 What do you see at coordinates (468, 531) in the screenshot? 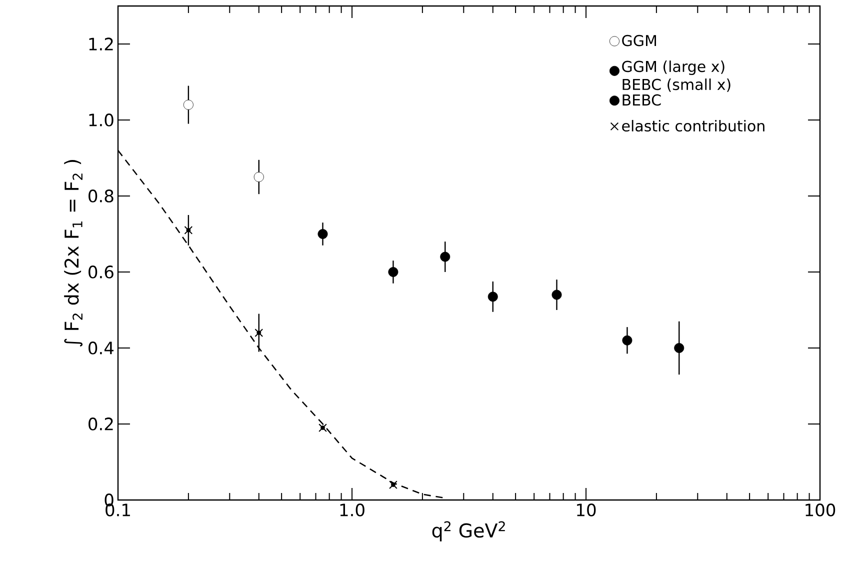
I see `x-axis-title: q$^{2}$ GeV$^{2}$` at bounding box center [468, 531].